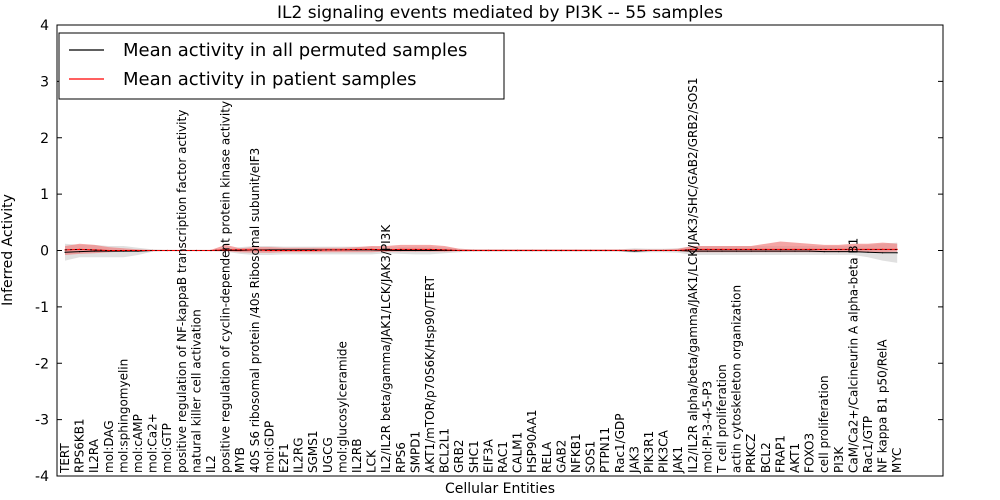 This screenshot has width=1000, height=500. What do you see at coordinates (766, 457) in the screenshot?
I see `category-label: BCL2` at bounding box center [766, 457].